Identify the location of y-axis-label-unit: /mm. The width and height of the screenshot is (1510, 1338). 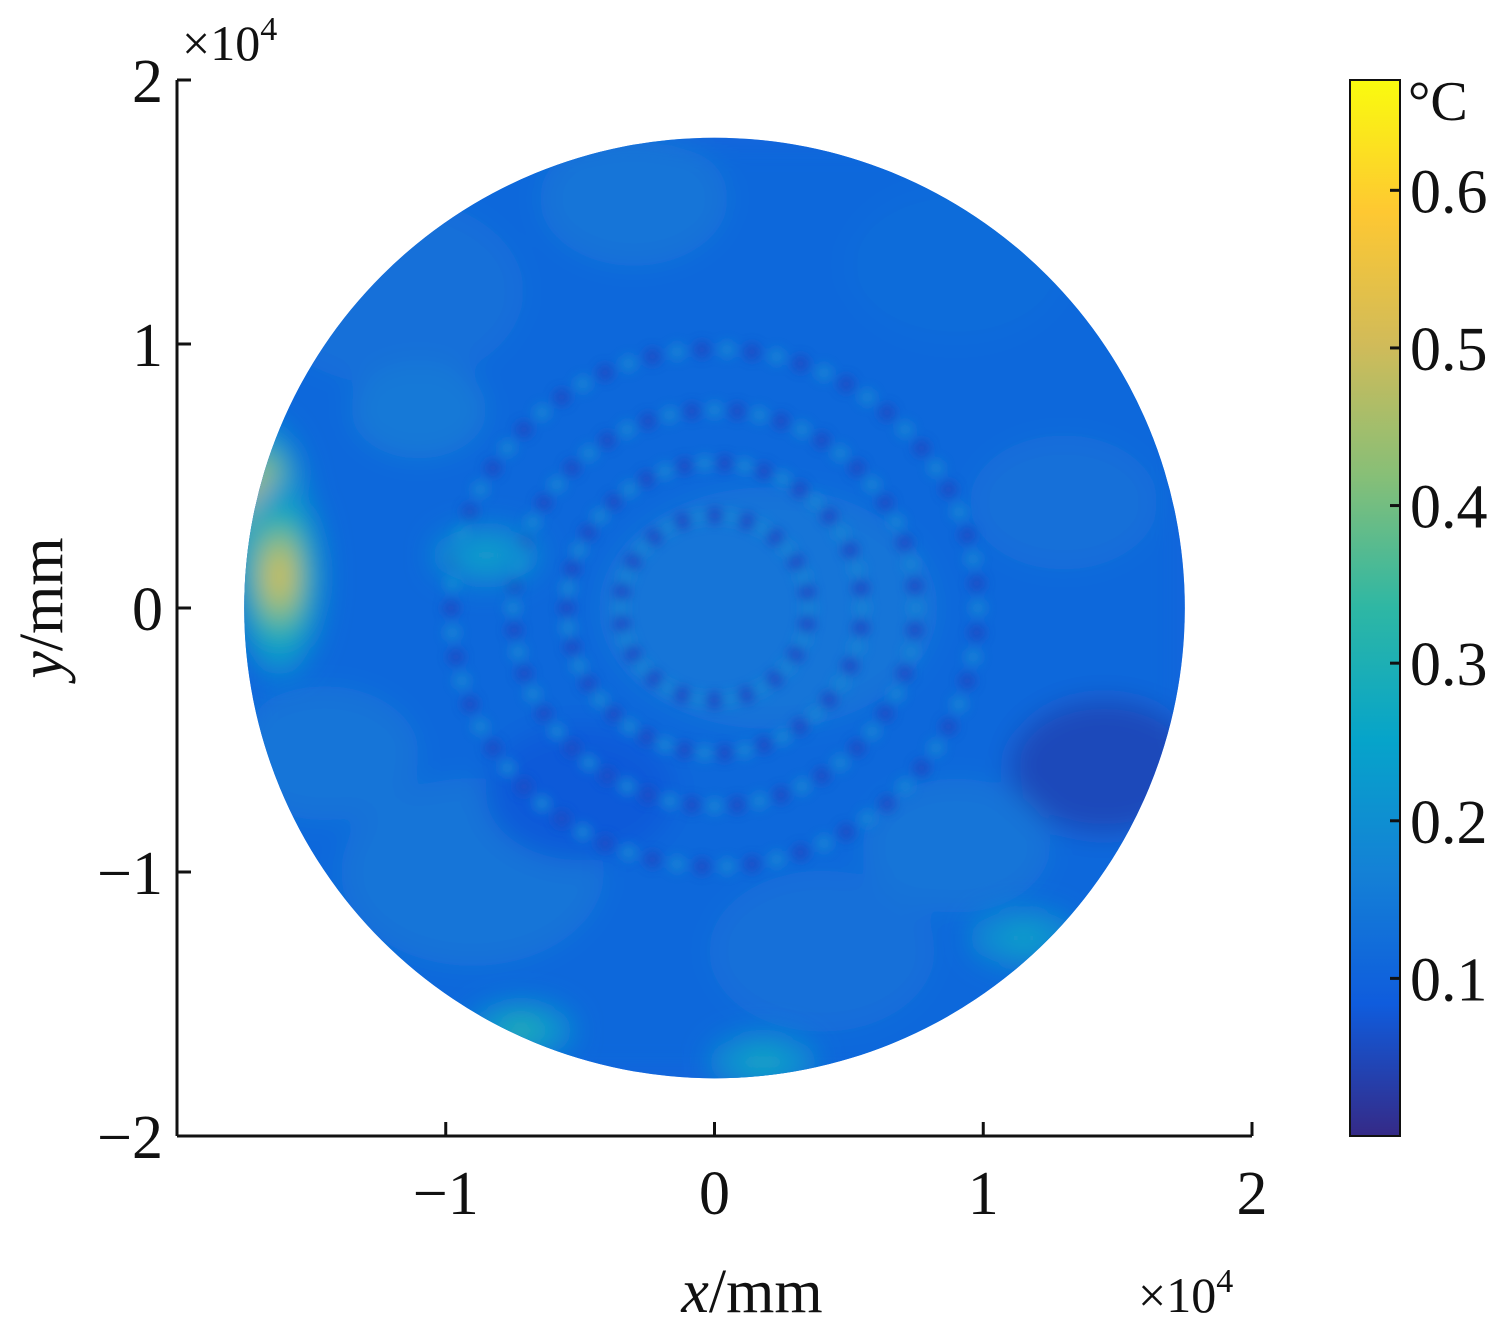
(42, 594).